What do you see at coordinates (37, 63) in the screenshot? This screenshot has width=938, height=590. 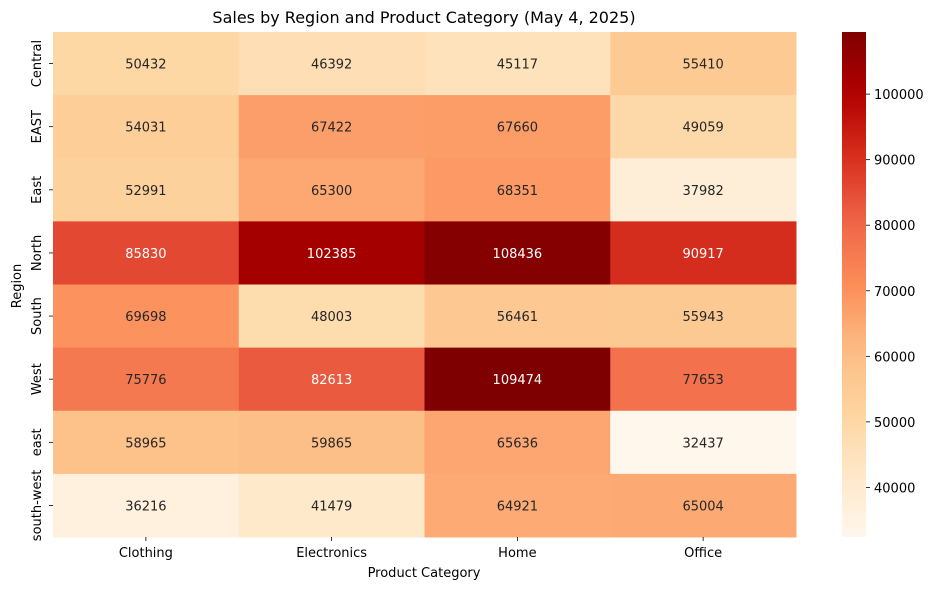 I see `y-tick-label: Central` at bounding box center [37, 63].